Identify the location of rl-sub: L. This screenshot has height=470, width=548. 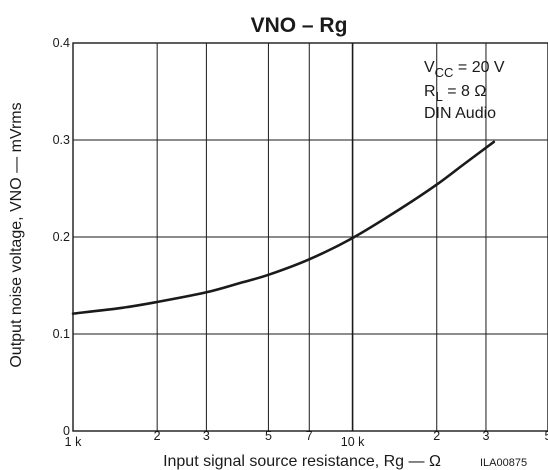
(439, 96).